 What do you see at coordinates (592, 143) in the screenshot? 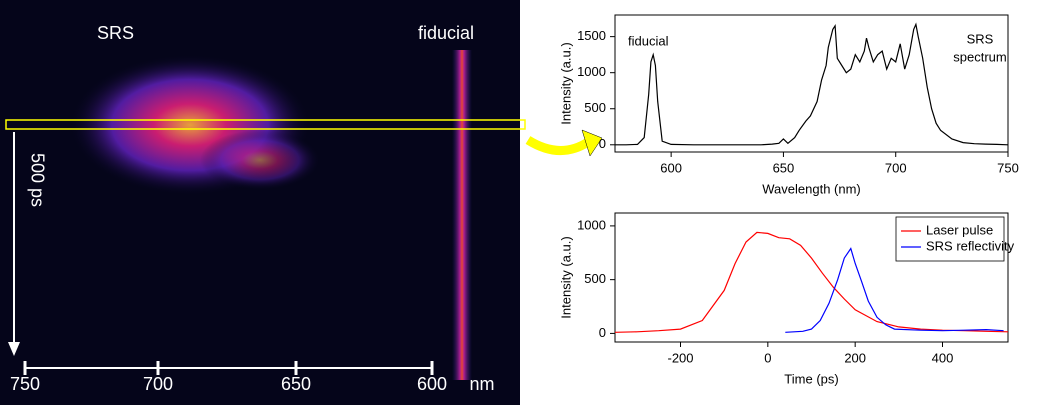
I see `arrow-head` at bounding box center [592, 143].